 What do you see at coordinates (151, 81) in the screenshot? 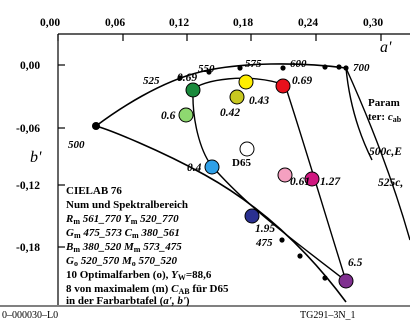
I see `wavelength-label-525: 525` at bounding box center [151, 81].